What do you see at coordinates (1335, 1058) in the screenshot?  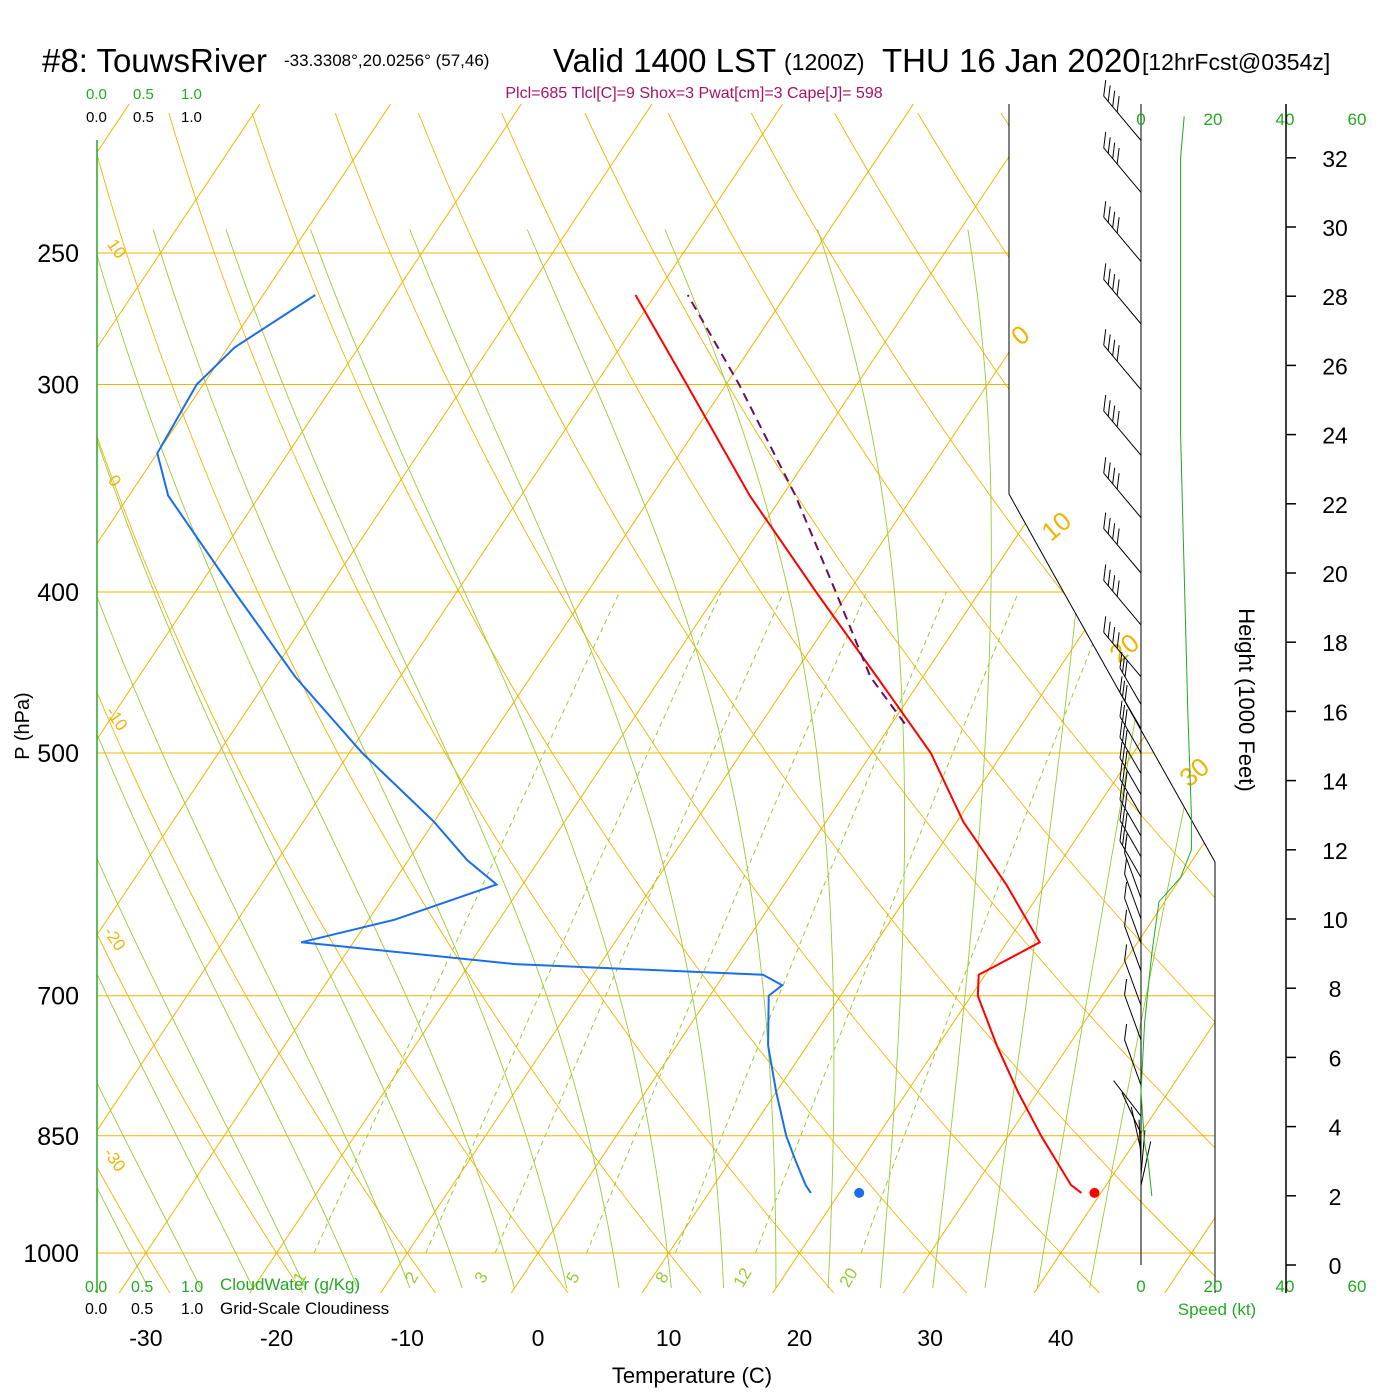 I see `height-tick: 6` at bounding box center [1335, 1058].